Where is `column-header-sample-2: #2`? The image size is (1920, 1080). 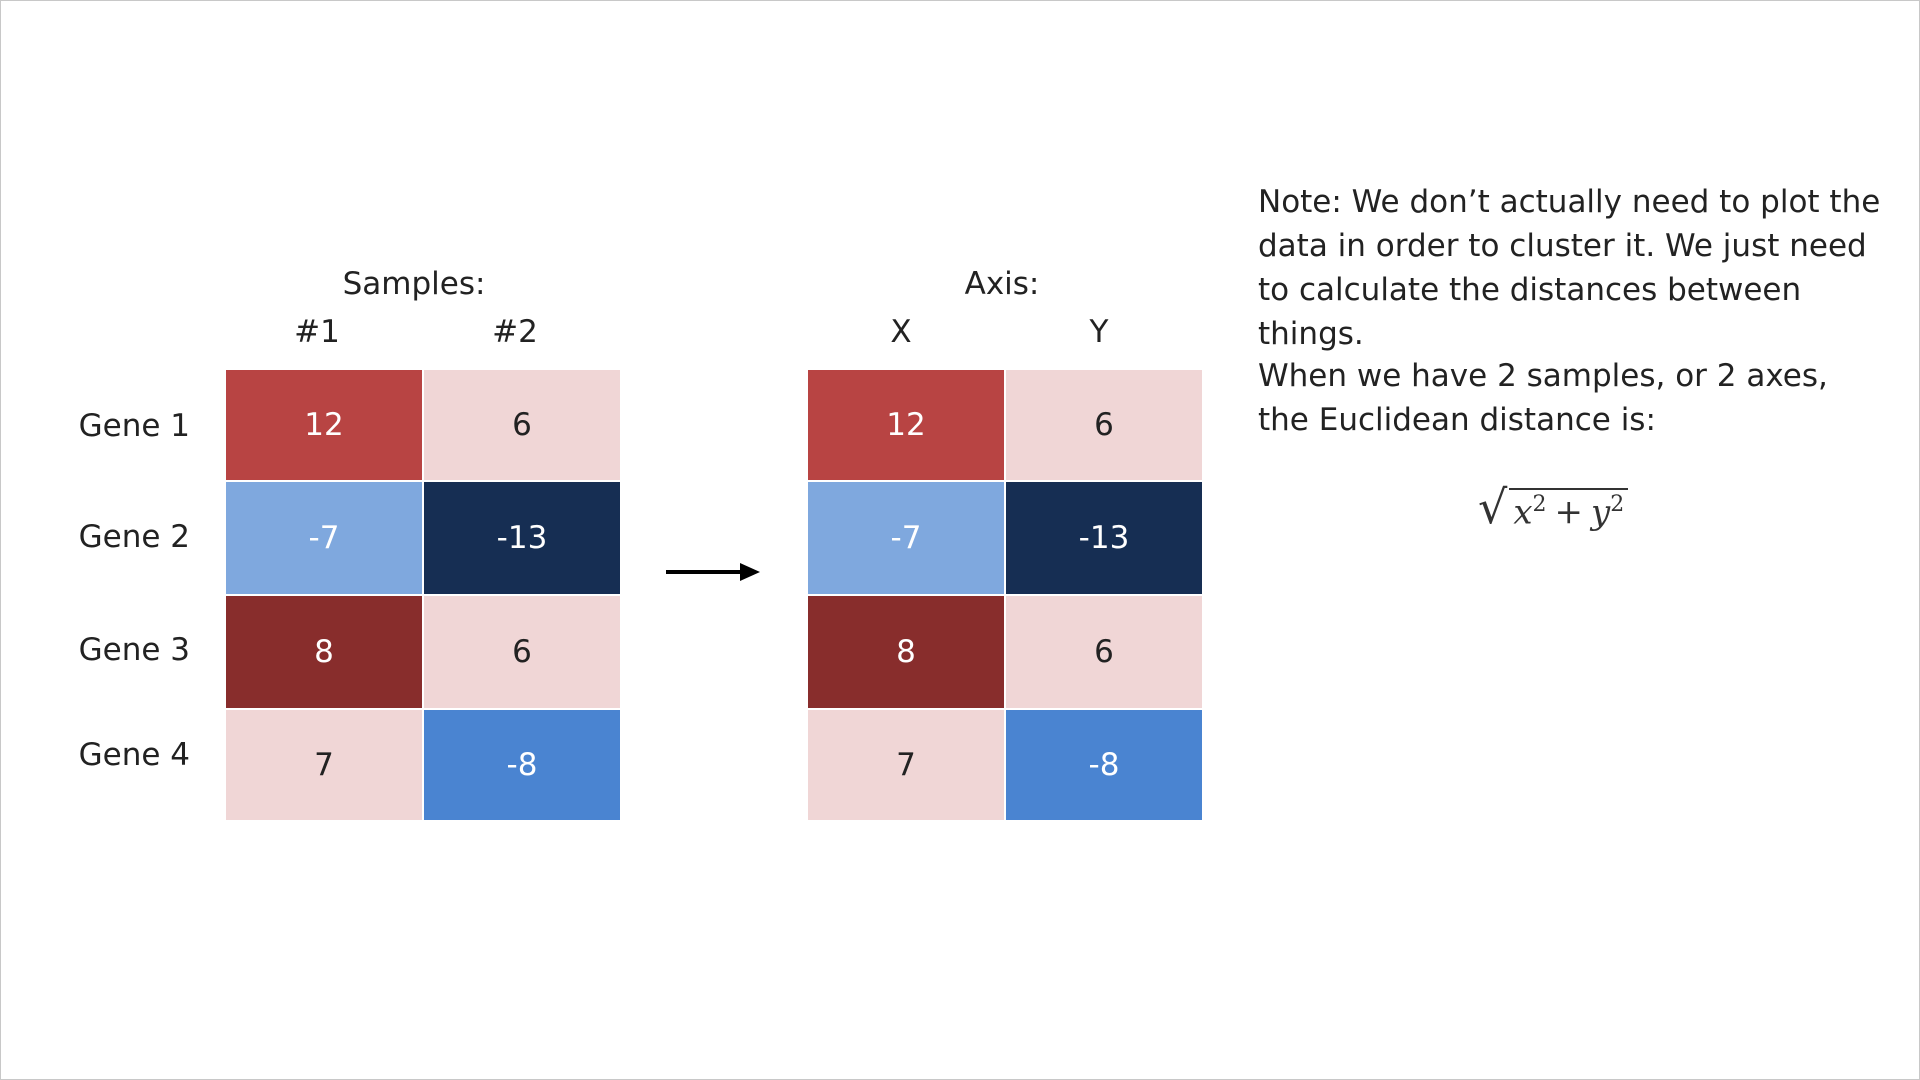 column-header-sample-2: #2 is located at coordinates (515, 332).